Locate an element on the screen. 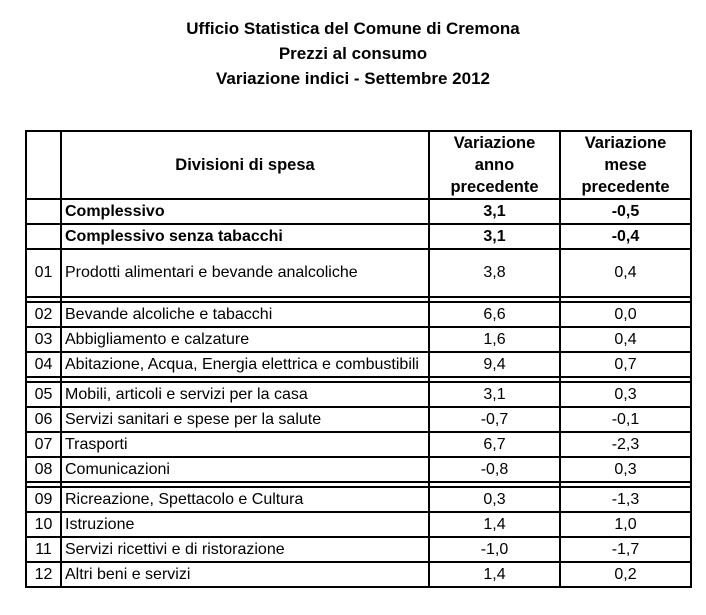  row-code: 12 is located at coordinates (43, 574).